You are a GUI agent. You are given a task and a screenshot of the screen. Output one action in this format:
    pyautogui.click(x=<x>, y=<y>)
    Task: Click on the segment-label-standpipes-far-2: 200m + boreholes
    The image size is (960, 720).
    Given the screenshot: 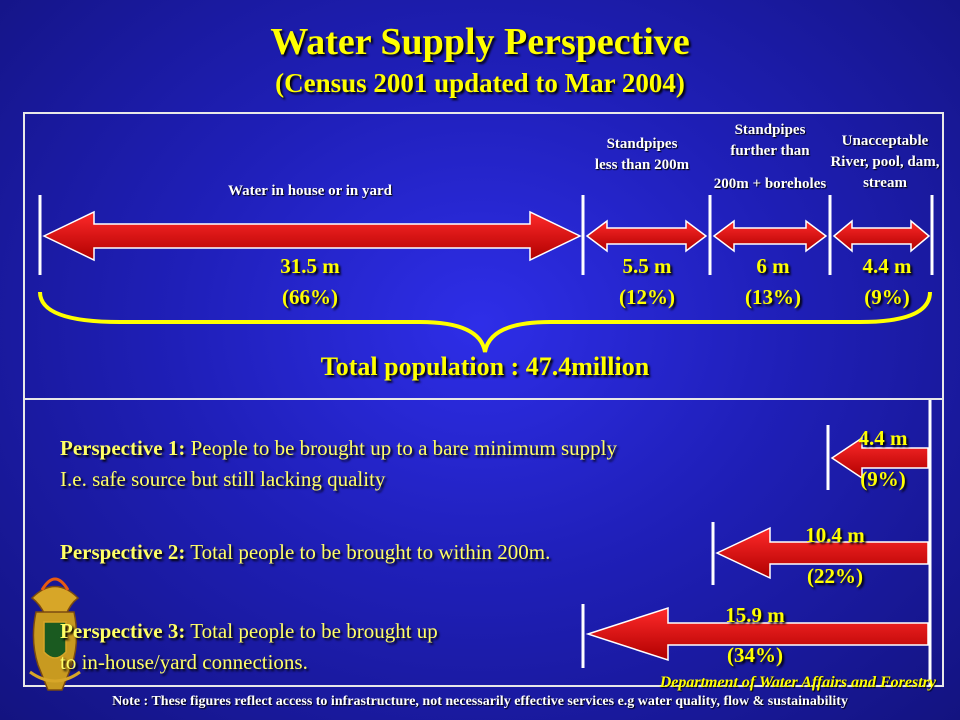 What is the action you would take?
    pyautogui.click(x=770, y=184)
    